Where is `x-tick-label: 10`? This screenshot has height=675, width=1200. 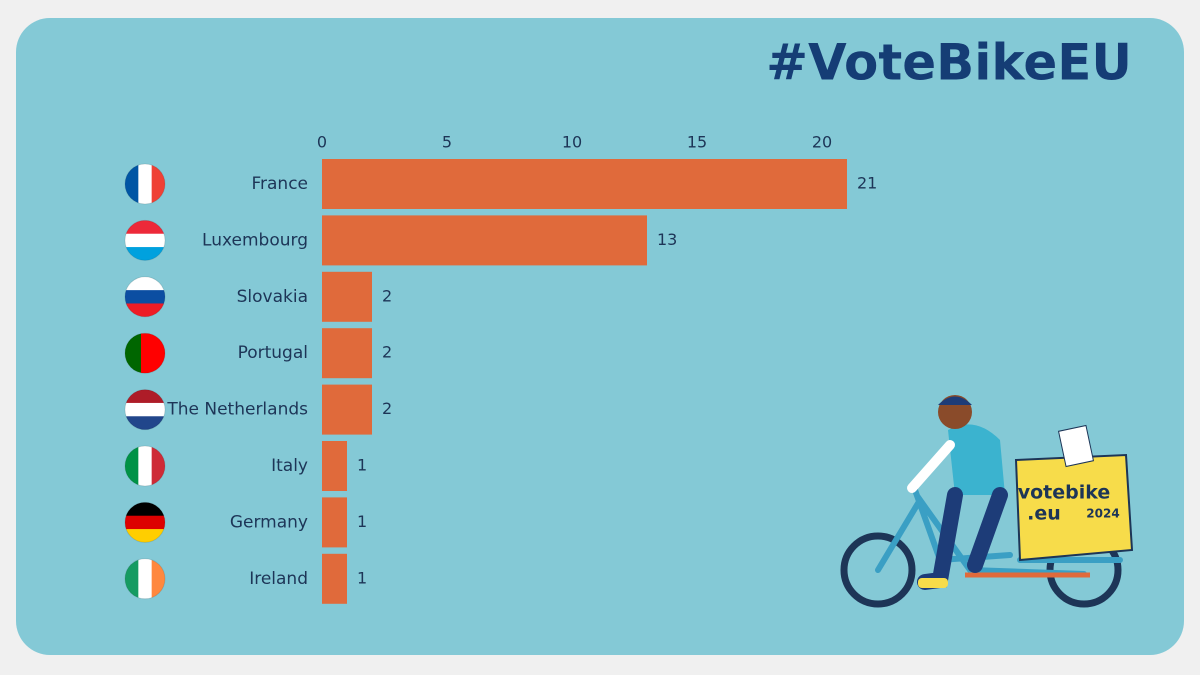 x-tick-label: 10 is located at coordinates (572, 142).